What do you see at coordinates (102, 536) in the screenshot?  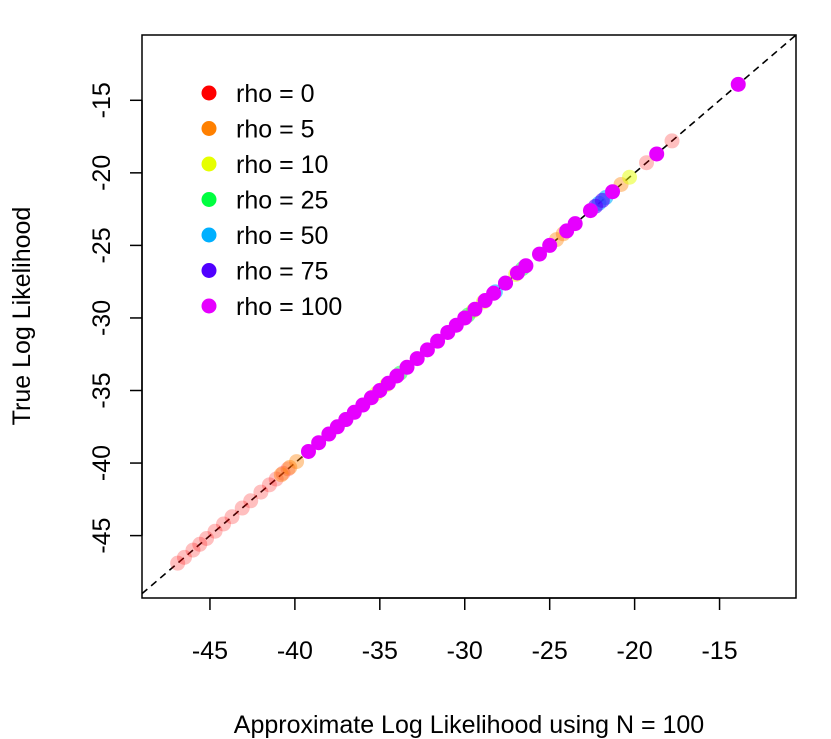 I see `y-tick-label: -45` at bounding box center [102, 536].